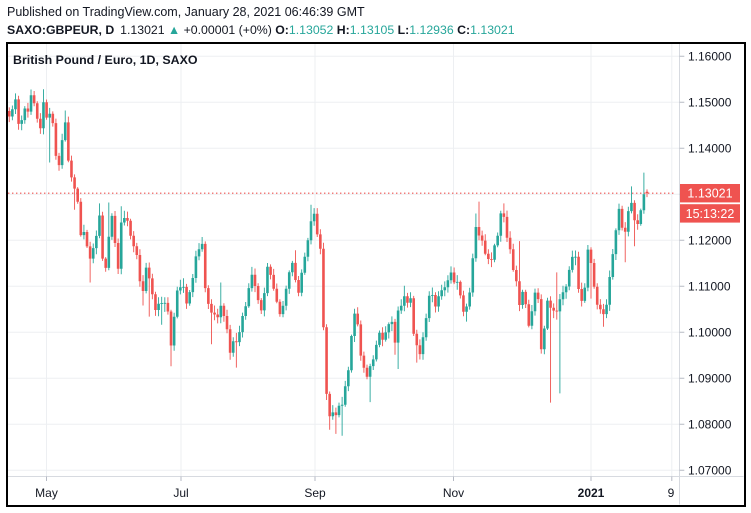 This screenshot has width=751, height=513. What do you see at coordinates (591, 493) in the screenshot?
I see `svg-text: 2021` at bounding box center [591, 493].